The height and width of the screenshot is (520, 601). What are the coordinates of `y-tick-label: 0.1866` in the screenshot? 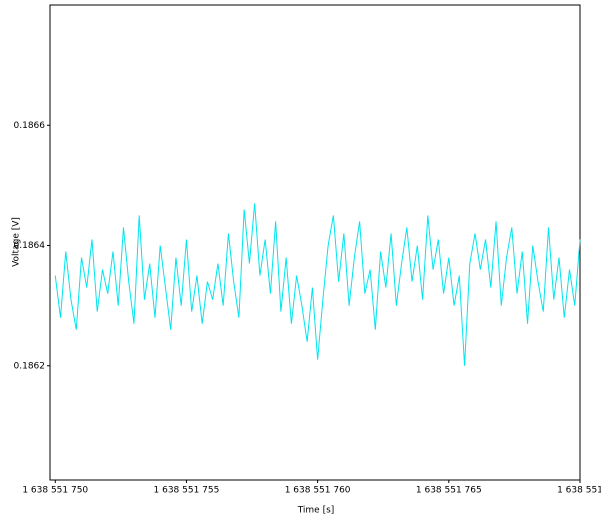 It's located at (30, 126).